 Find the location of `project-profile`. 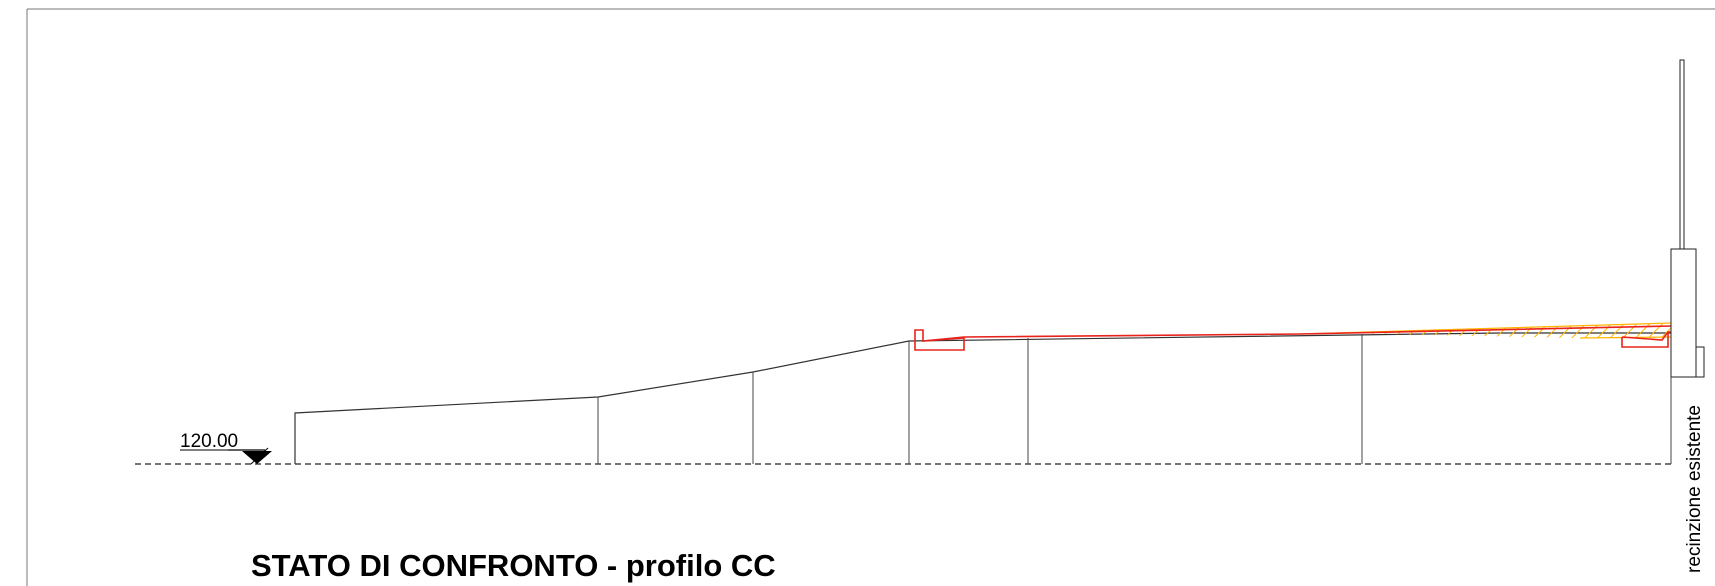

project-profile is located at coordinates (1293, 338).